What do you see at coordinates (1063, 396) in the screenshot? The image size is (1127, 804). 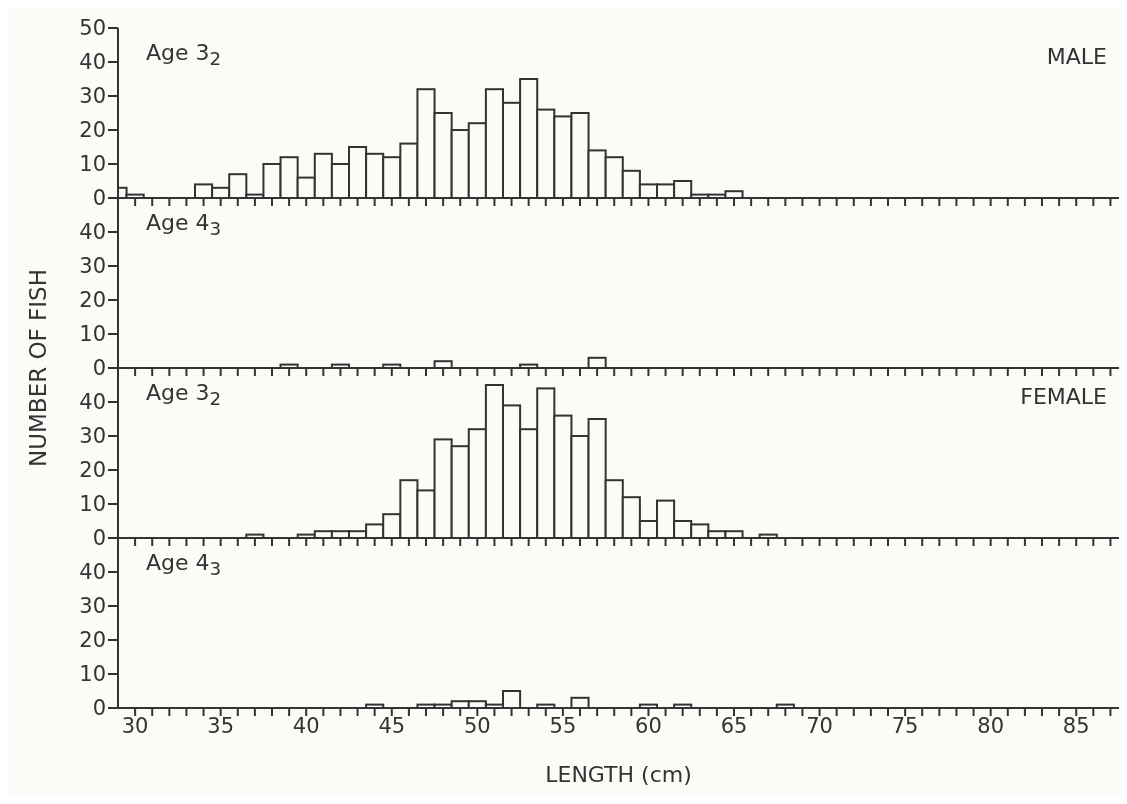 I see `annotation: FEMALE` at bounding box center [1063, 396].